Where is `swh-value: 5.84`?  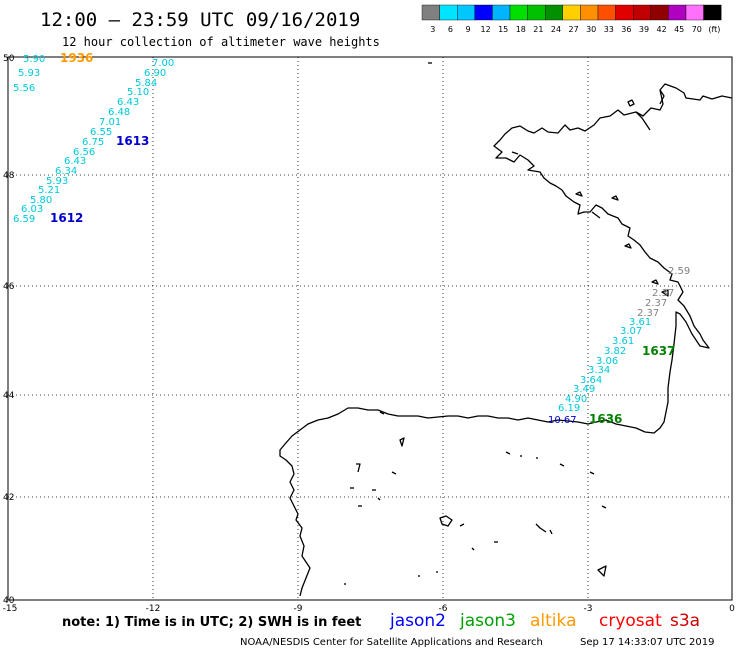 swh-value: 5.84 is located at coordinates (146, 83).